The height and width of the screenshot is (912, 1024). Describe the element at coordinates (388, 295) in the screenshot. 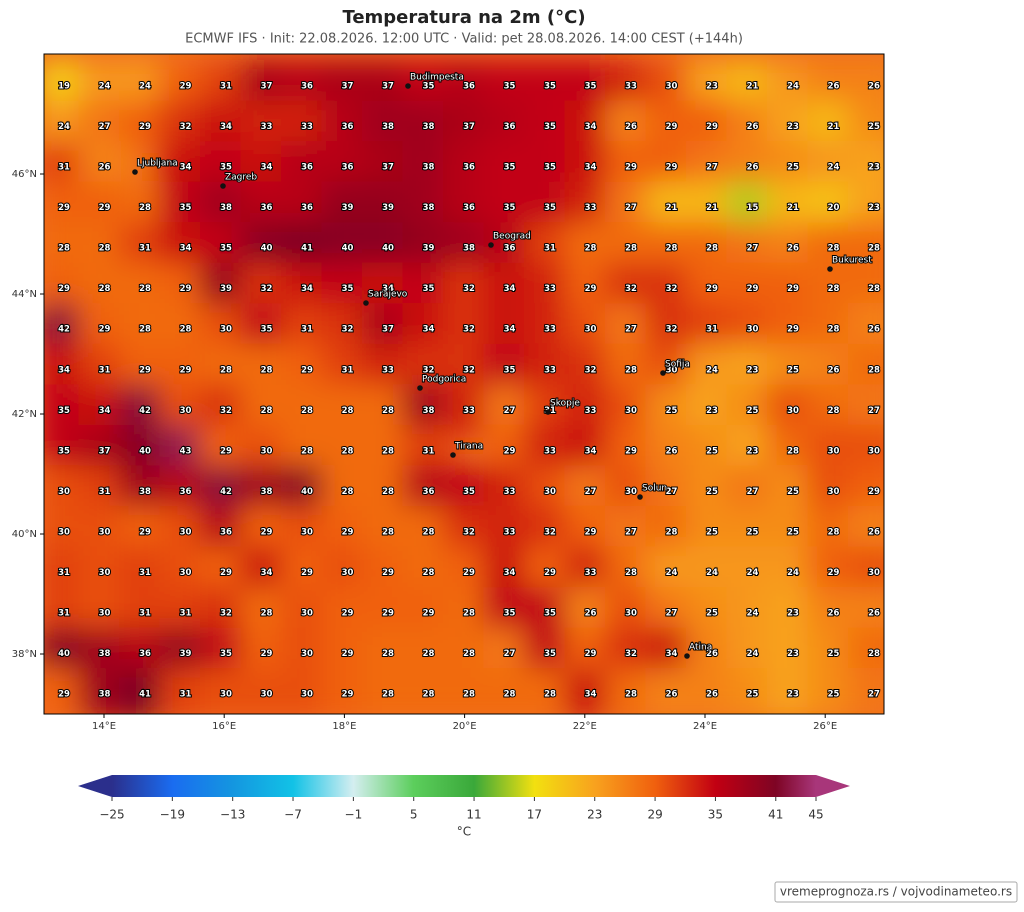

I see `city-label: Sarajevo` at that location.